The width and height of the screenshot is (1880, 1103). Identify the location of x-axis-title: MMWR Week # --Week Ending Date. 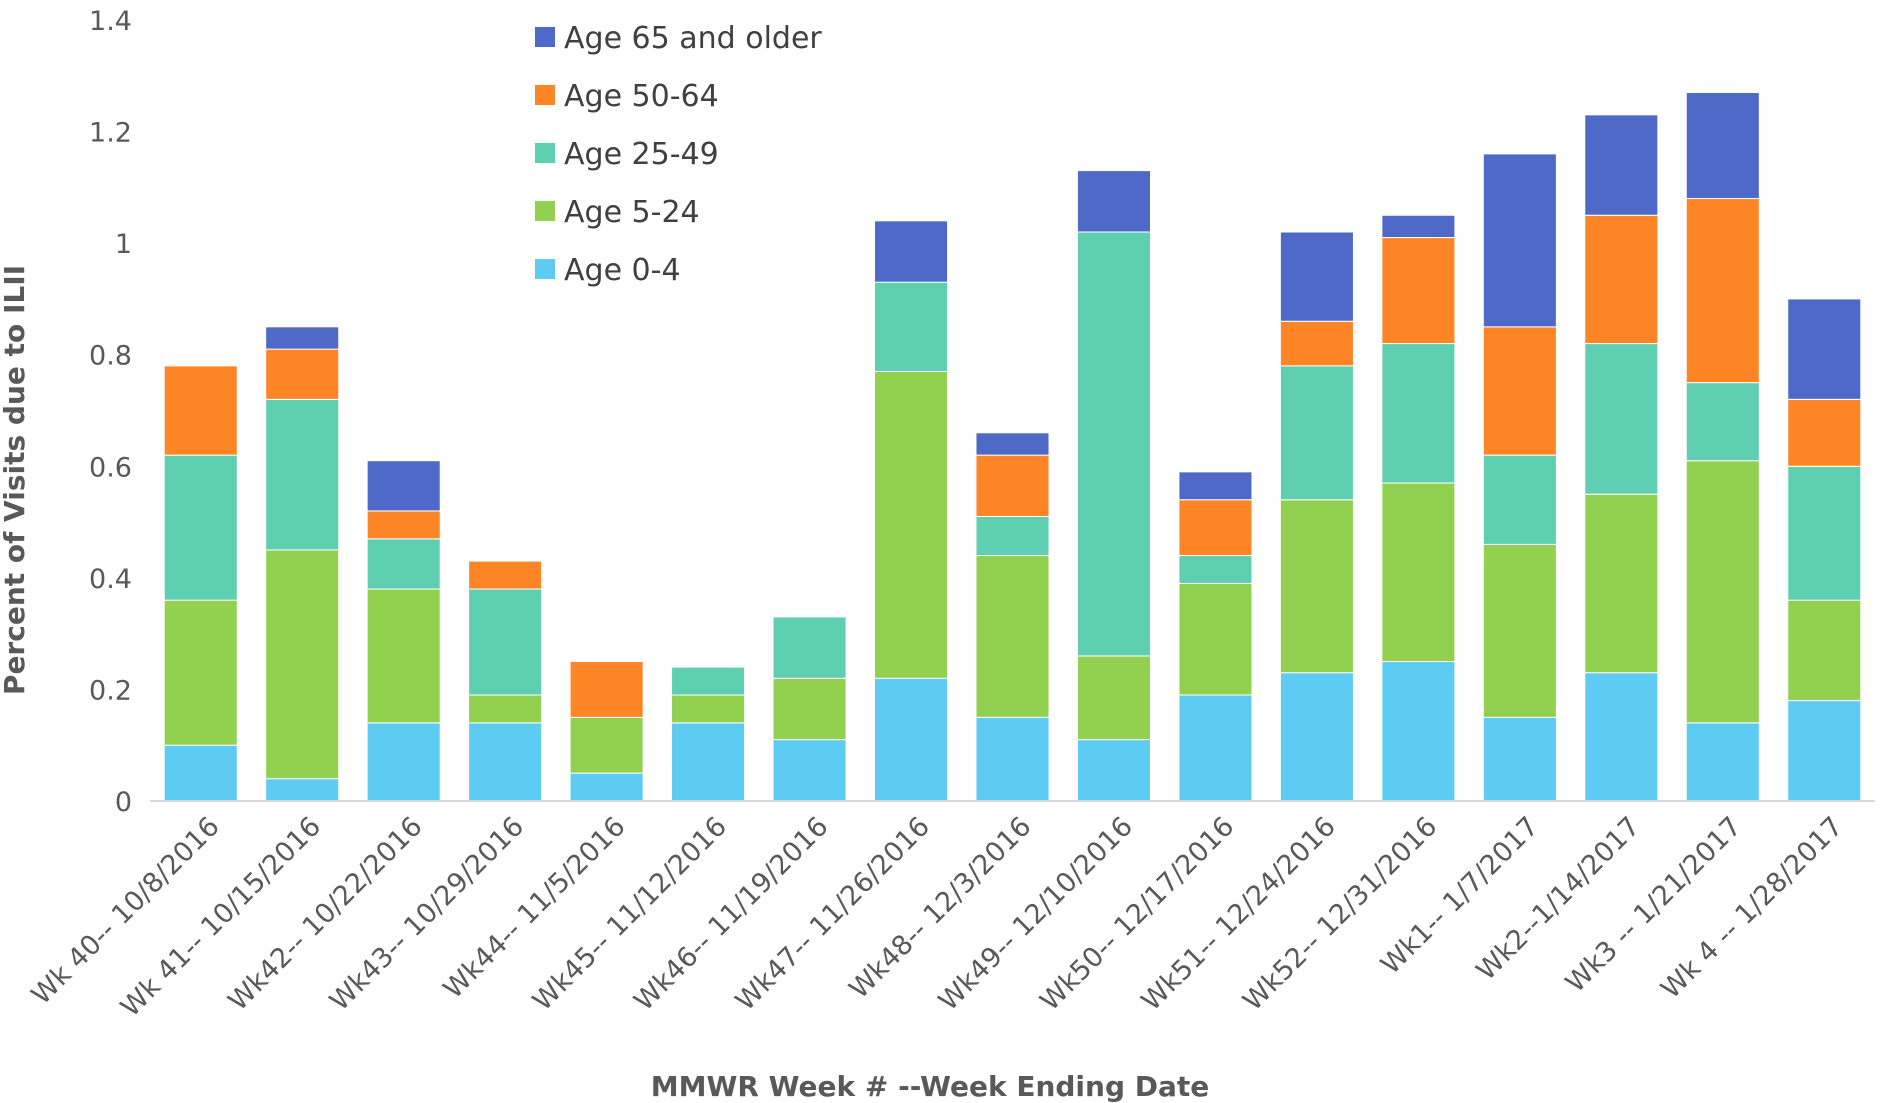
(930, 1086).